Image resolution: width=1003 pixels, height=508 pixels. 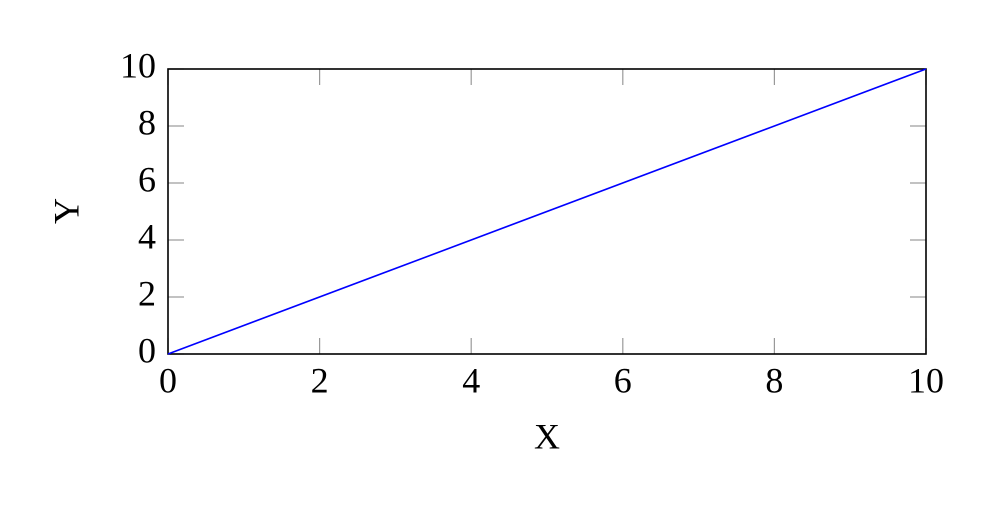 I want to click on x-tick-label: 8, so click(x=774, y=380).